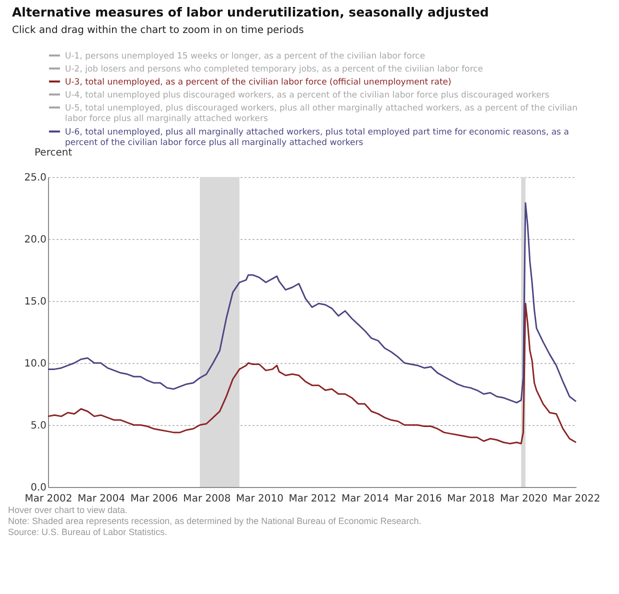 Image resolution: width=619 pixels, height=594 pixels. I want to click on y-tick-label: 5.0, so click(38, 426).